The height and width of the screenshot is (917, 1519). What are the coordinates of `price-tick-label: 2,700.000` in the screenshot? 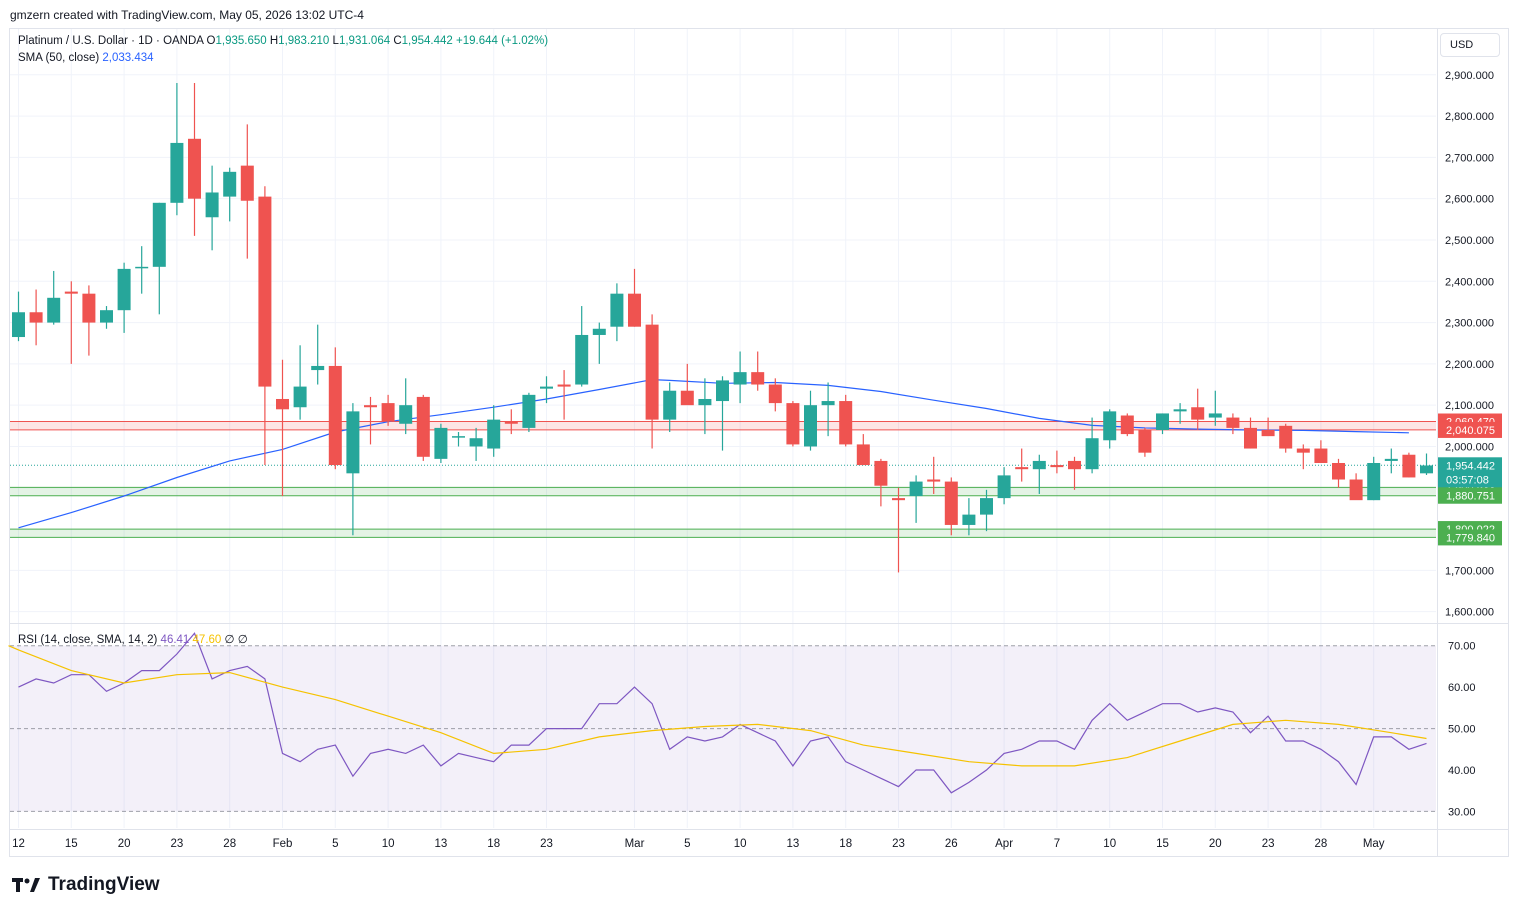 It's located at (1469, 158).